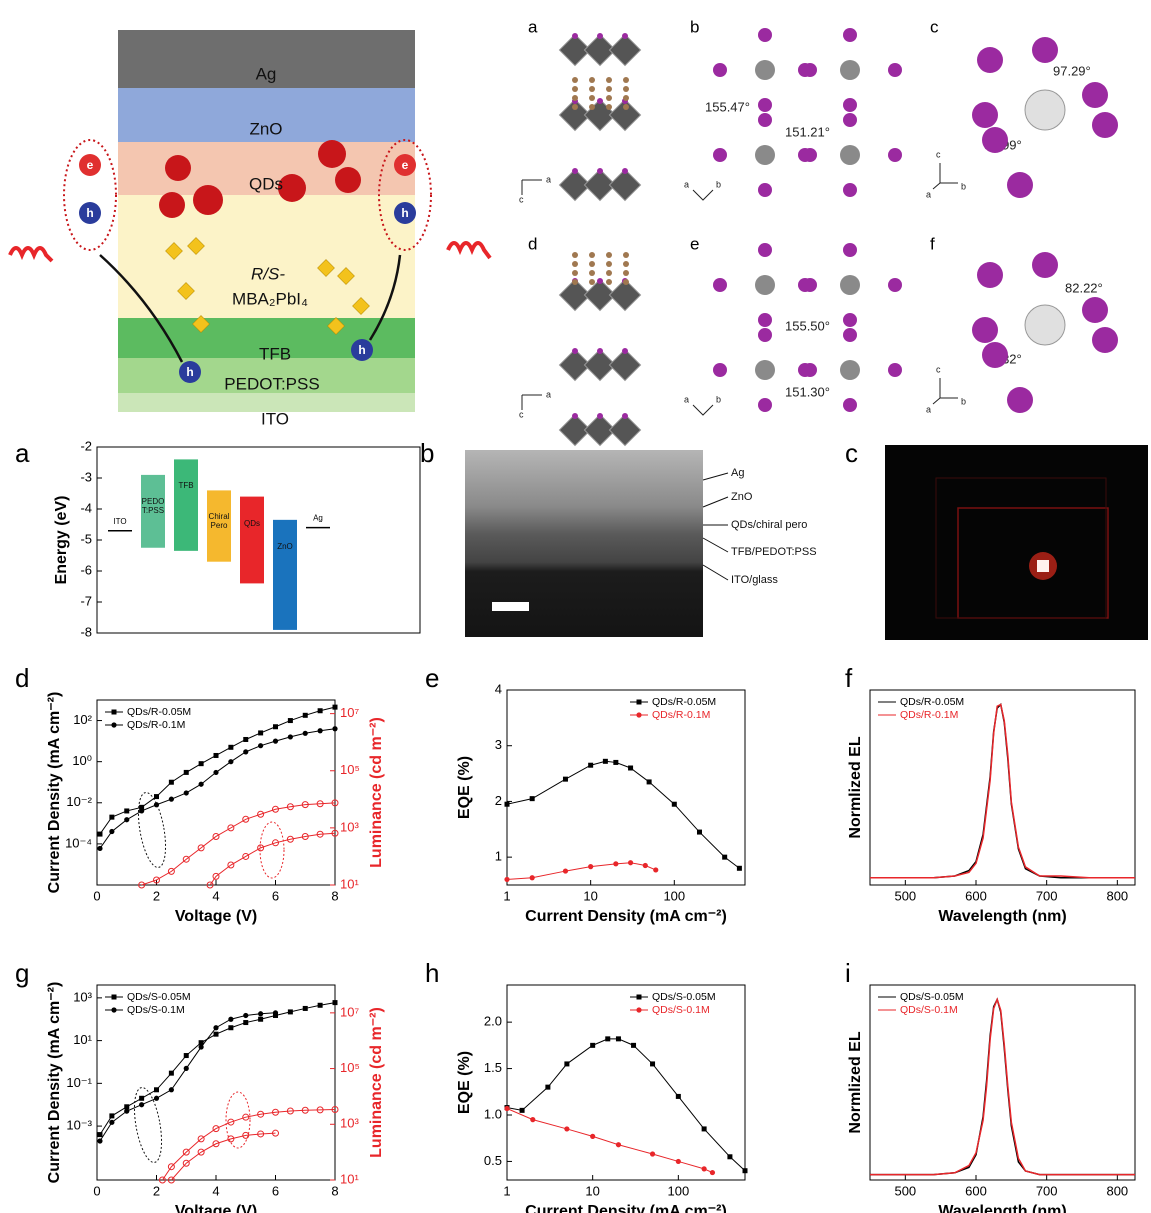  What do you see at coordinates (464, 1082) in the screenshot?
I see `y-axis-title: EQE (%)` at bounding box center [464, 1082].